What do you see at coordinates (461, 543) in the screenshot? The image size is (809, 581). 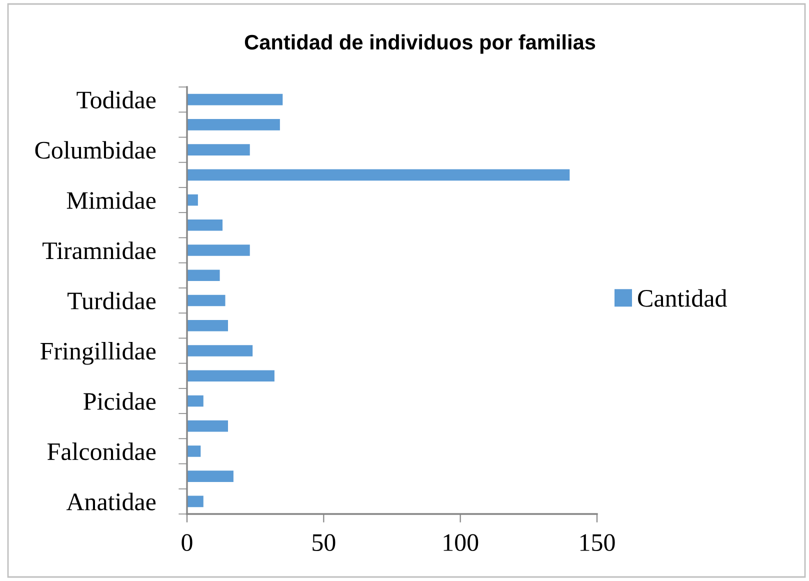 I see `x-tick-label: 100` at bounding box center [461, 543].